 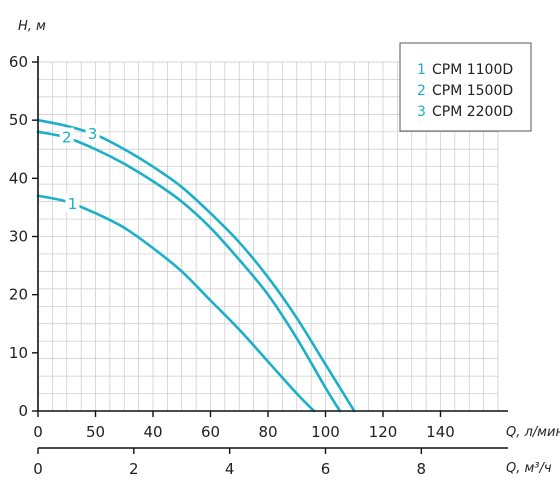 I want to click on legend-entry: CPM 2200D, so click(x=472, y=112).